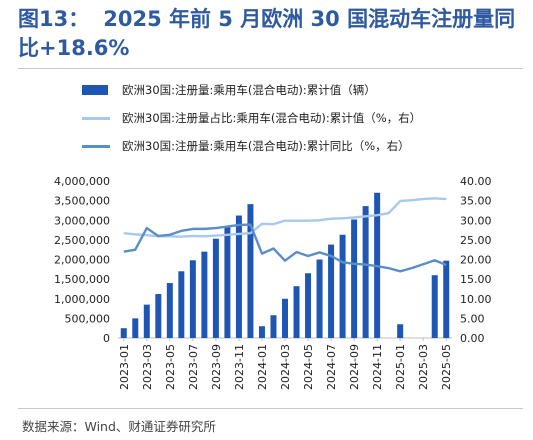  What do you see at coordinates (82, 220) in the screenshot?
I see `left-axis-tick-label: 3,000,000` at bounding box center [82, 220].